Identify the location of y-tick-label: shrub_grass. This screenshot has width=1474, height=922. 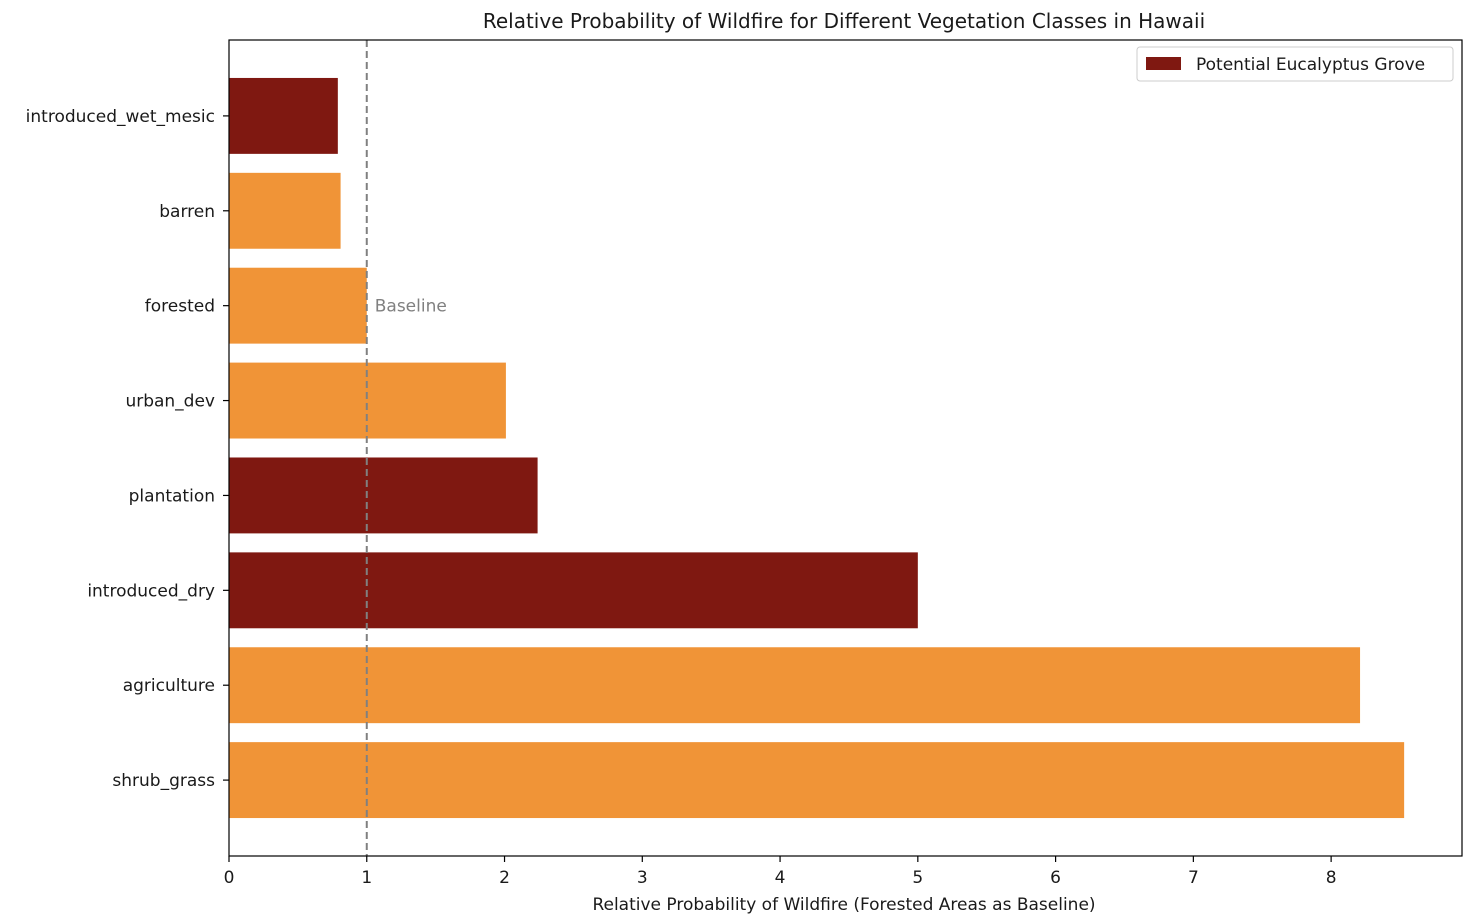
(163, 781).